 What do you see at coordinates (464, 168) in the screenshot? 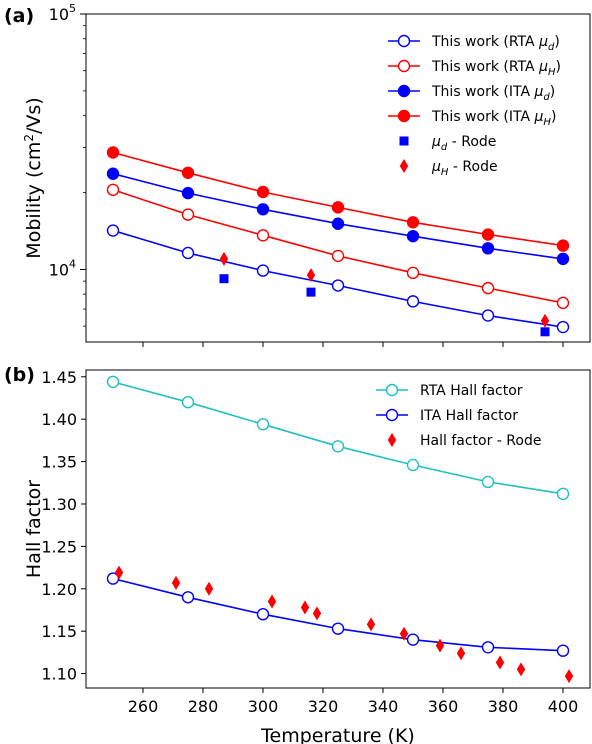
I see `legend-label: μH - Rode` at bounding box center [464, 168].